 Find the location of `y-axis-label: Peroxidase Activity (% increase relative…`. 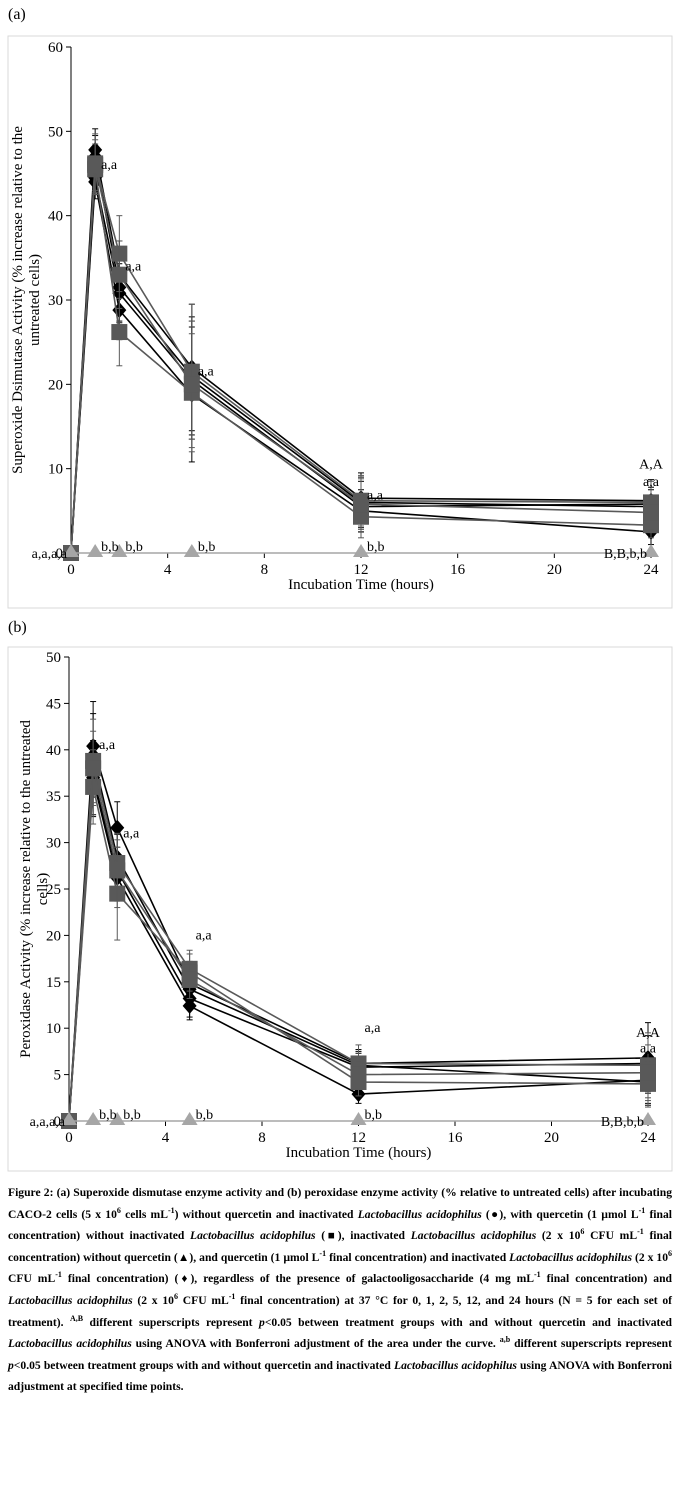

y-axis-label: Peroxidase Activity (% increase relative… is located at coordinates (26, 889).